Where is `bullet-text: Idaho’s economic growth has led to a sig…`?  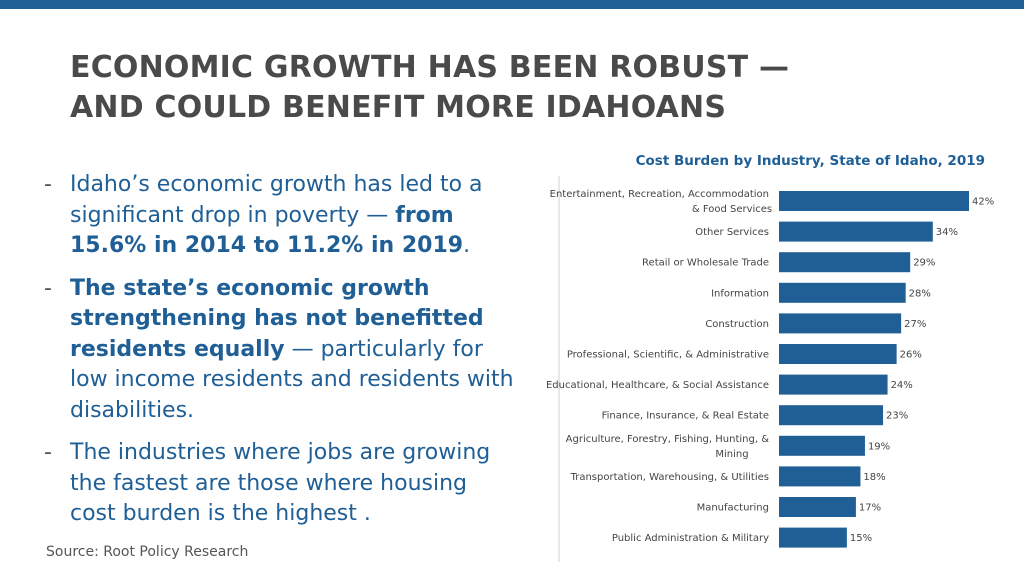 bullet-text: Idaho’s economic growth has led to a sig… is located at coordinates (276, 200).